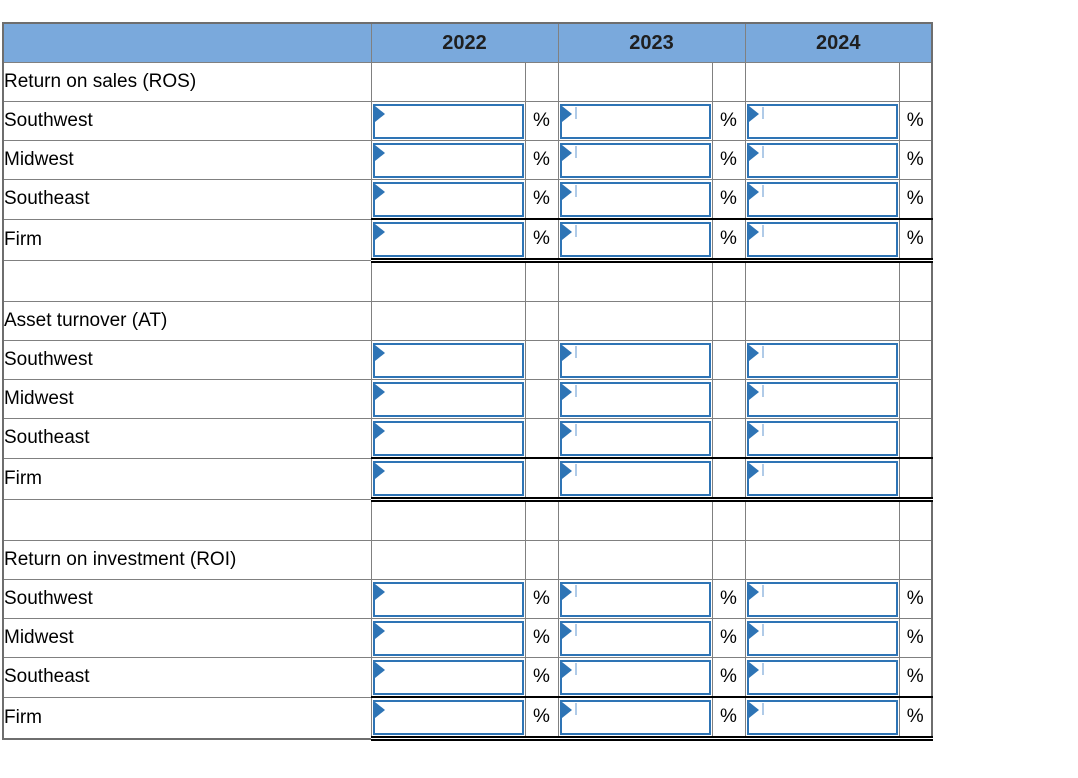 The width and height of the screenshot is (1078, 778). Describe the element at coordinates (635, 399) in the screenshot. I see `input-at-midwest-2023` at that location.